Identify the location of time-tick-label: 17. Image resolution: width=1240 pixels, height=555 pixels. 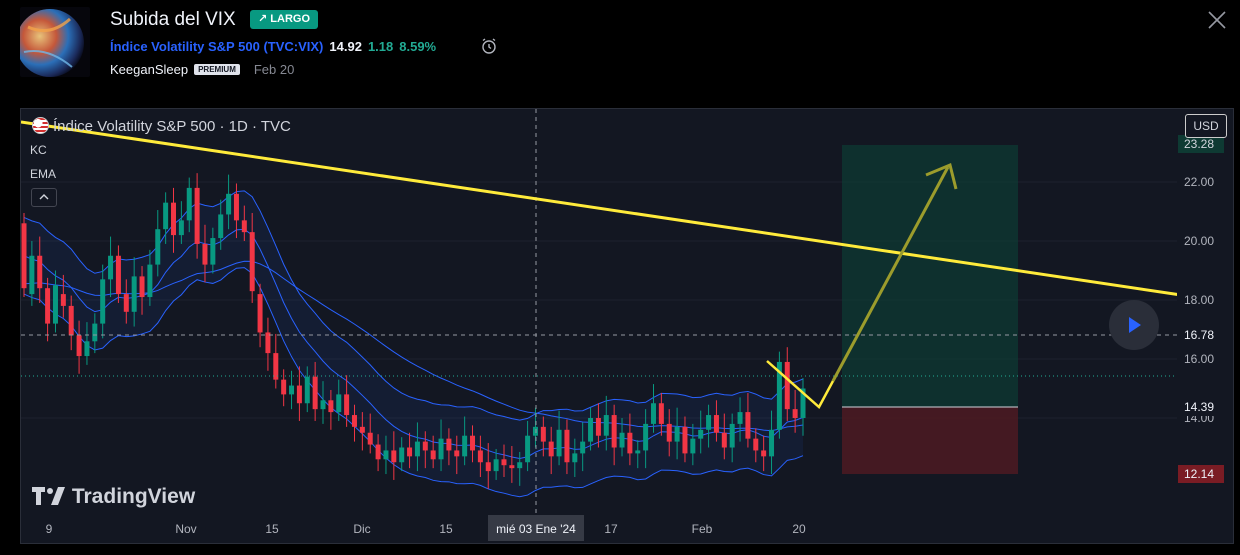
(611, 529).